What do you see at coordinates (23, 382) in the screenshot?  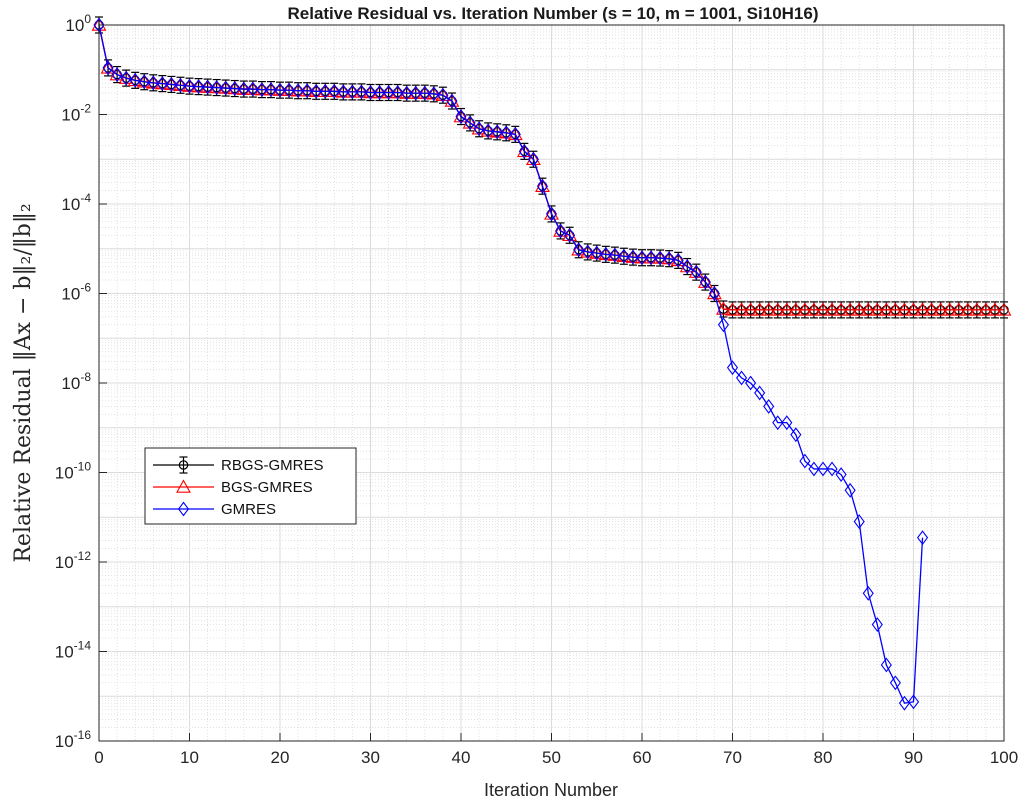 I see `y-axis-label: Relative Residual ‖Ax − b‖₂/‖b‖₂` at bounding box center [23, 382].